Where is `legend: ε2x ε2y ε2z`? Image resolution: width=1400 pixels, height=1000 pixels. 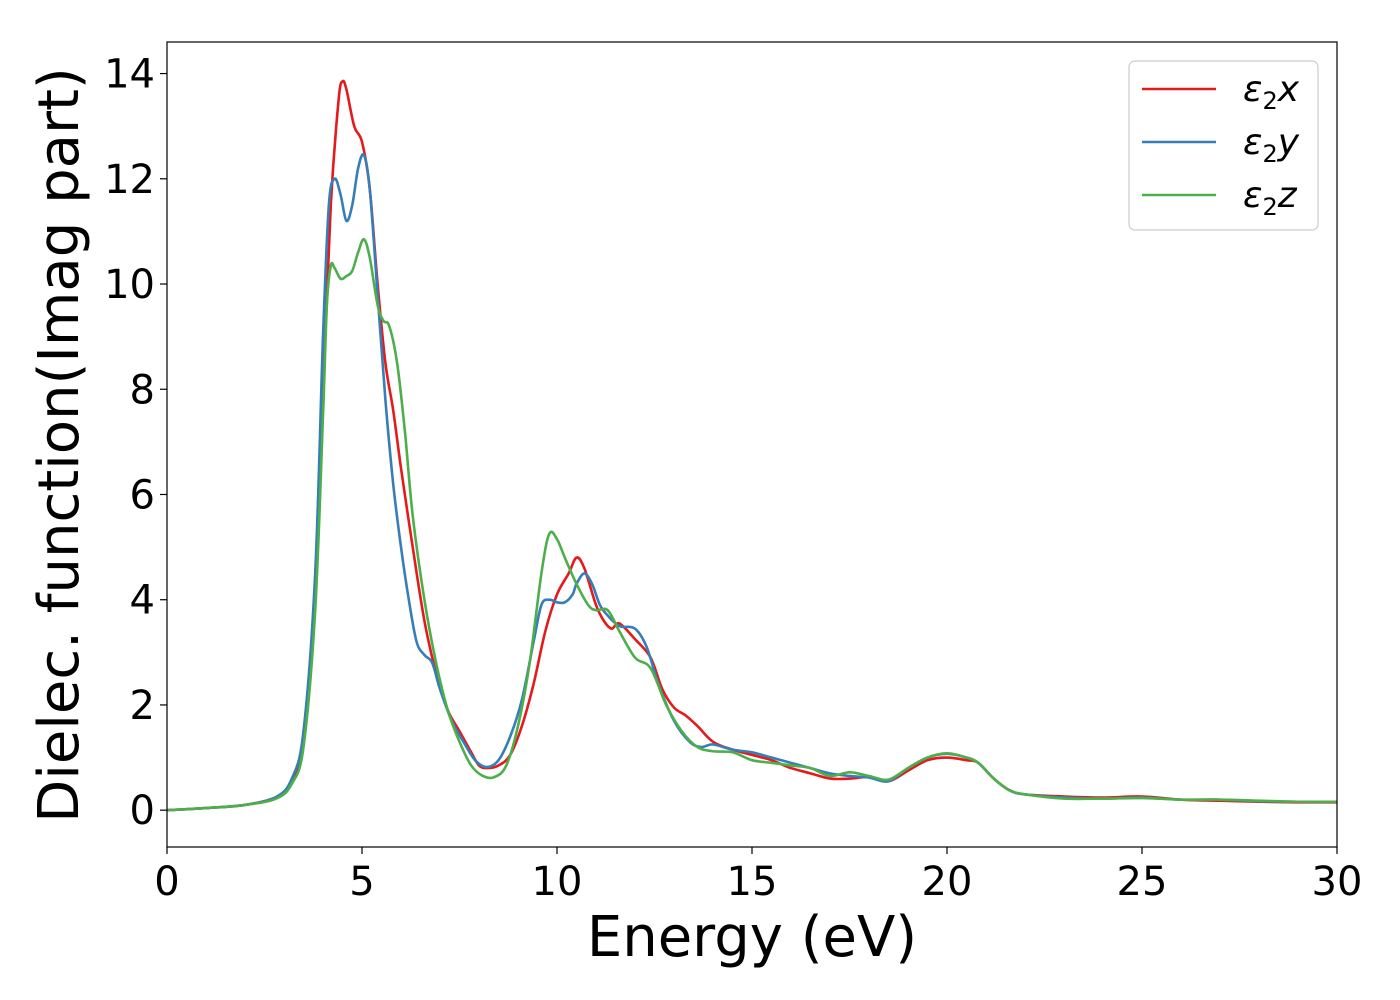
legend: ε2x ε2y ε2z is located at coordinates (1223, 145).